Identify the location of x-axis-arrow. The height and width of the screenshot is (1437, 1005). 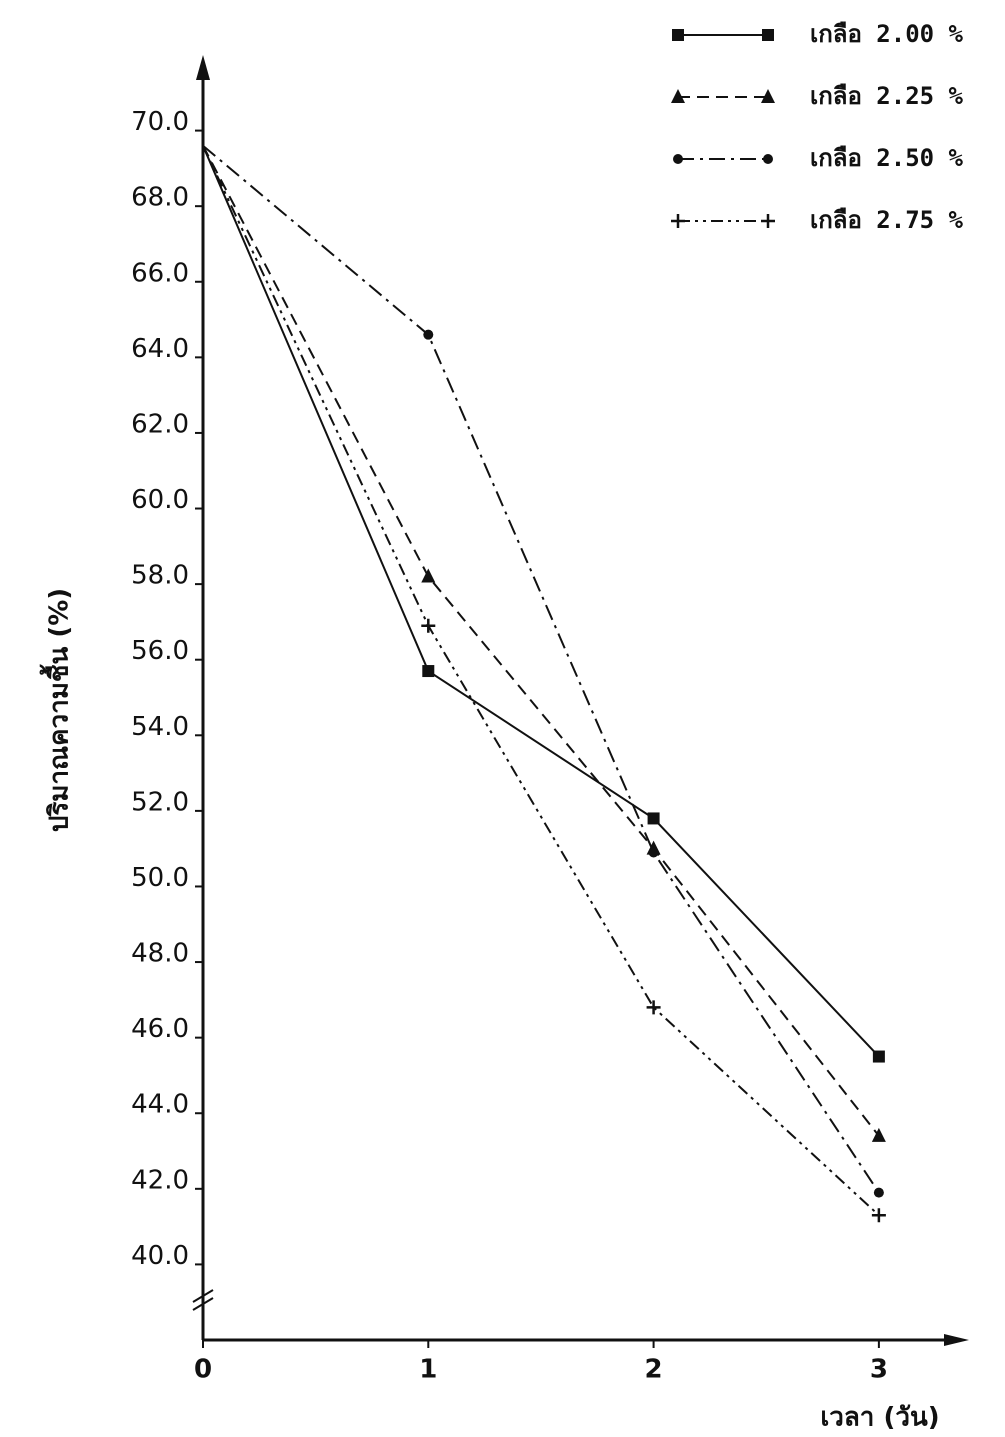
(956, 1340).